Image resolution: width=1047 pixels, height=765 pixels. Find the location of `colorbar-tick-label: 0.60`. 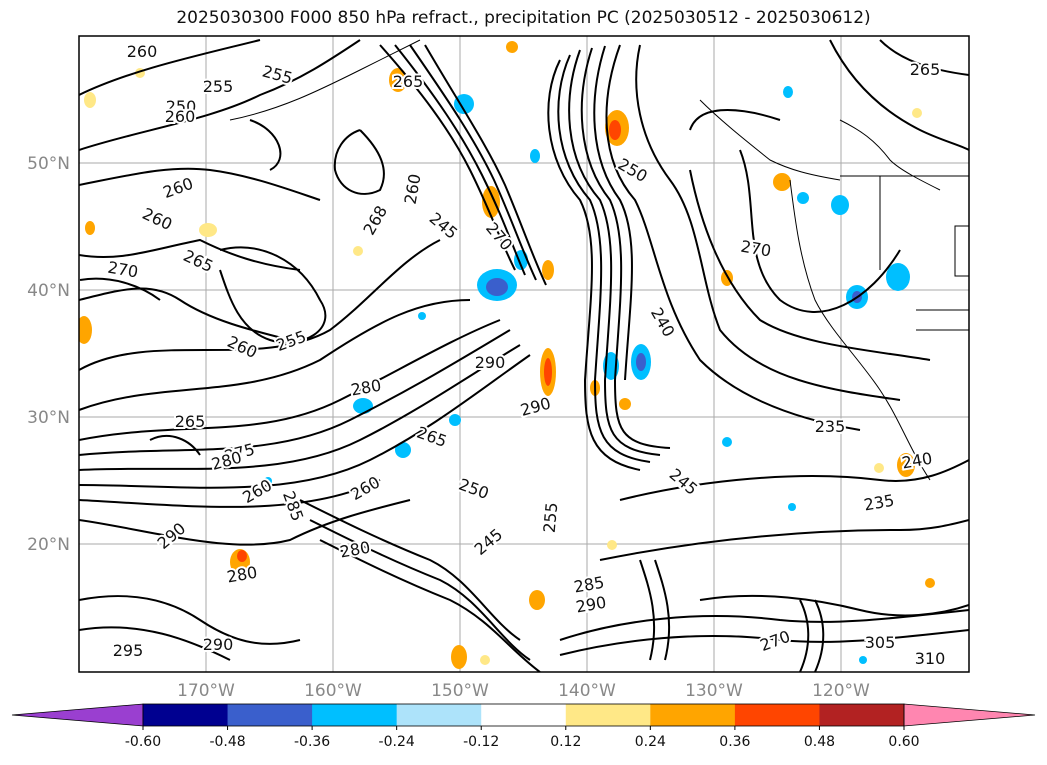

colorbar-tick-label: 0.60 is located at coordinates (903, 742).